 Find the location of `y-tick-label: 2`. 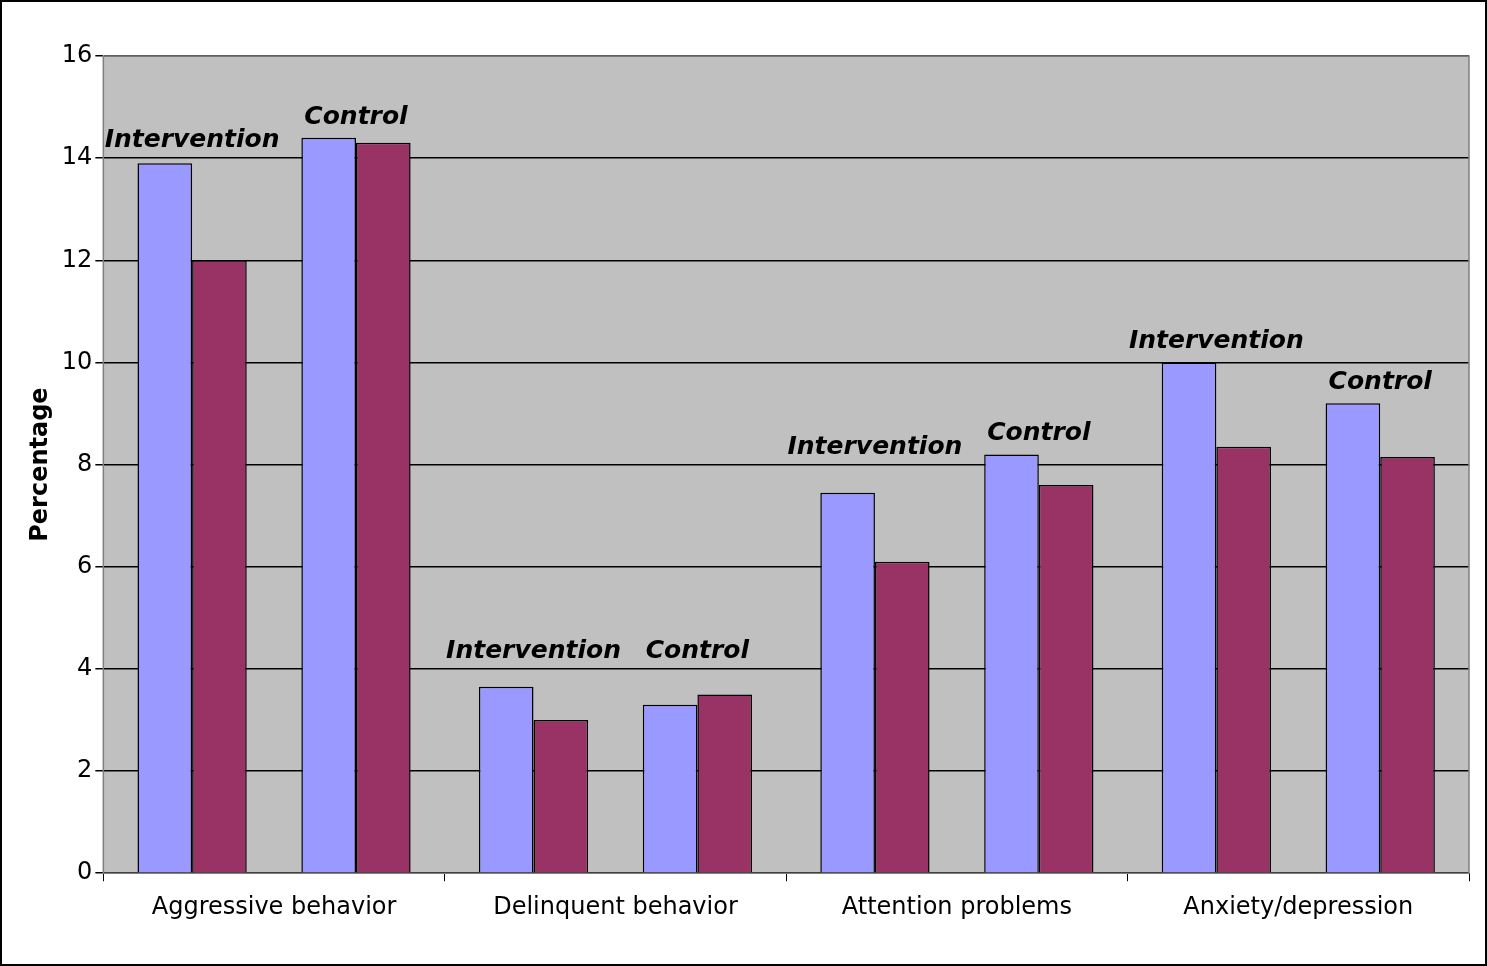

y-tick-label: 2 is located at coordinates (85, 769).